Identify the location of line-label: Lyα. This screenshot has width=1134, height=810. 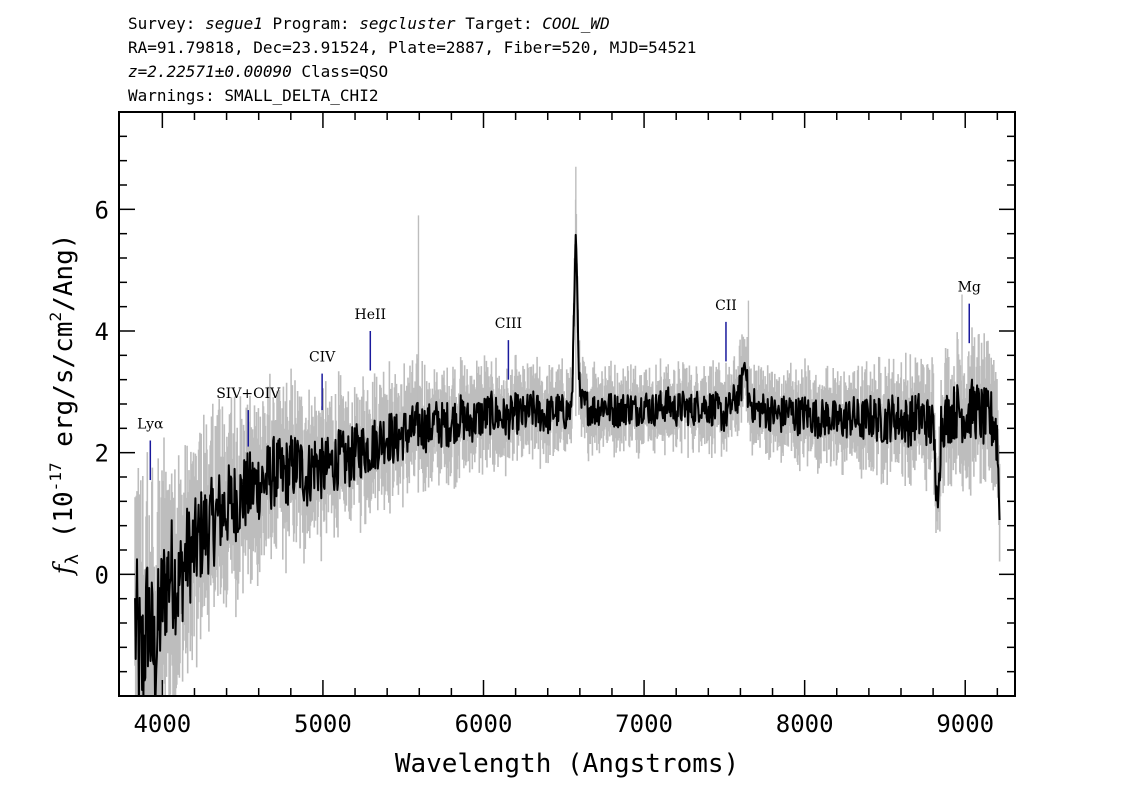
(150, 425).